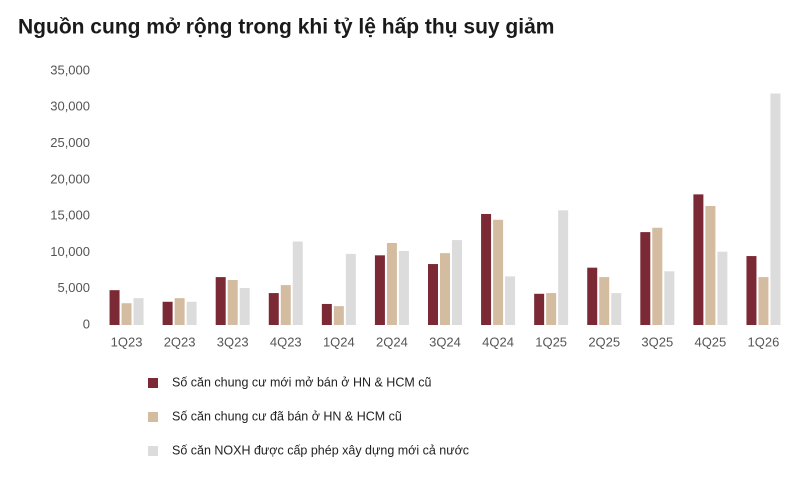 Image resolution: width=800 pixels, height=491 pixels. Describe the element at coordinates (710, 341) in the screenshot. I see `x-tick-label: 4Q25` at that location.